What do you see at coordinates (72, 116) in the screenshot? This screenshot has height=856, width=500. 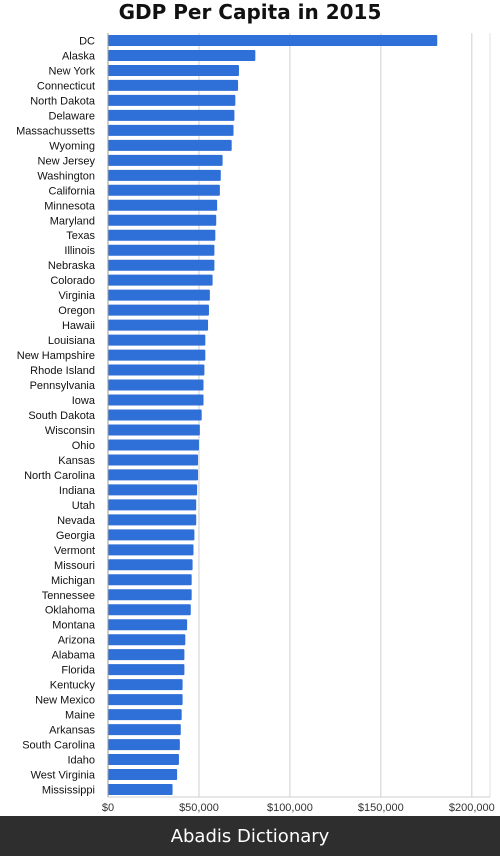 I see `category-label: Delaware` at bounding box center [72, 116].